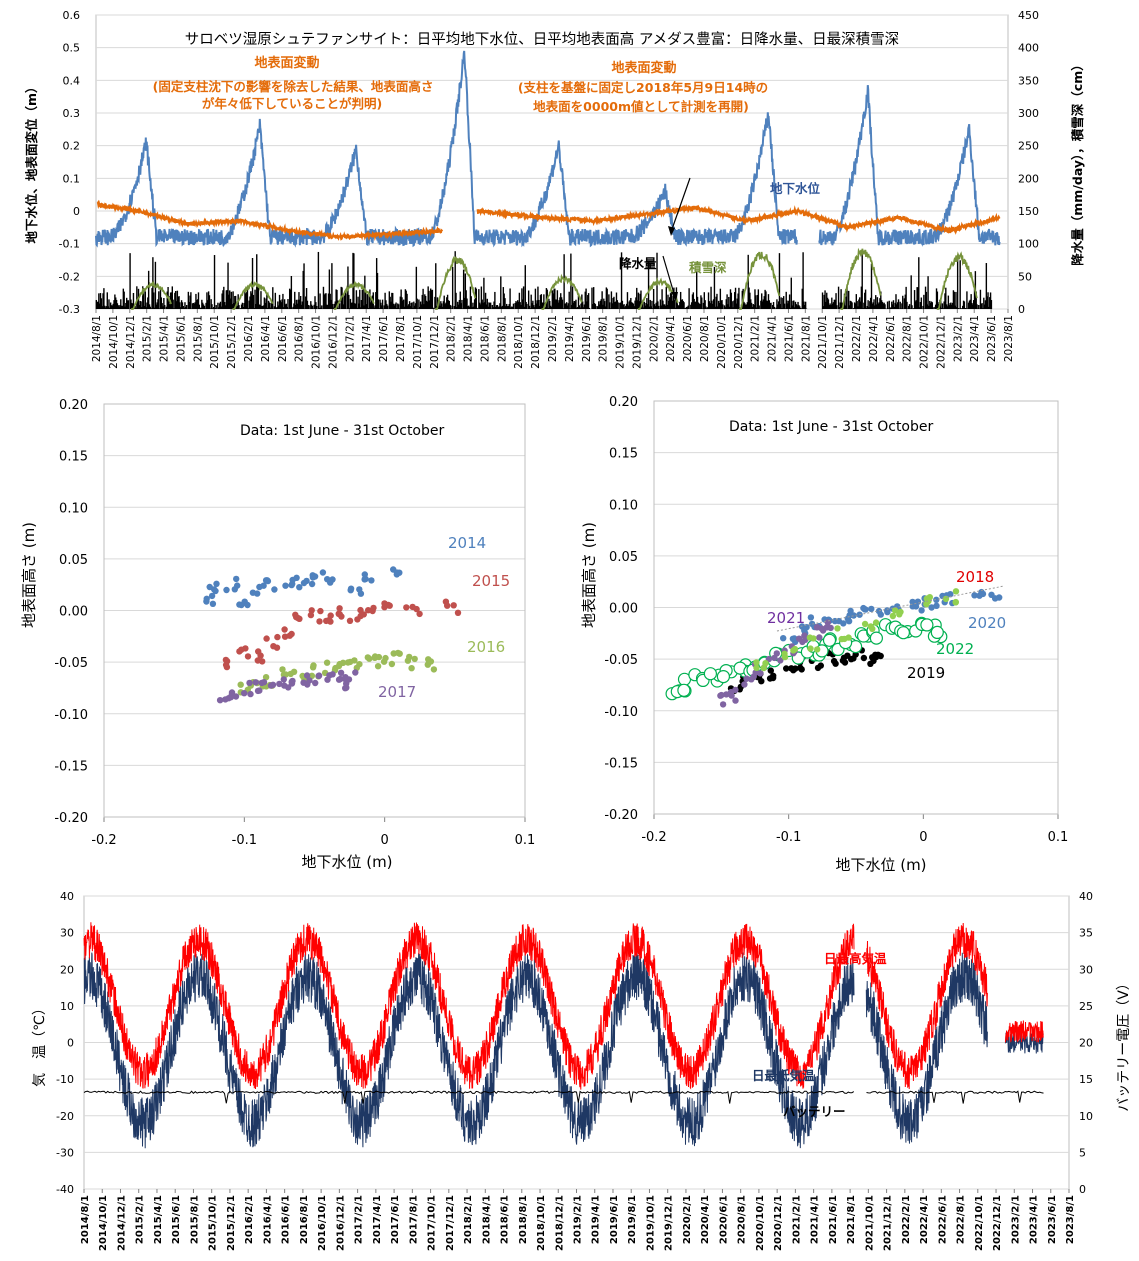 Image resolution: width=1139 pixels, height=1261 pixels. Describe the element at coordinates (643, 68) in the screenshot. I see `note2-title: 地表面変動` at that location.